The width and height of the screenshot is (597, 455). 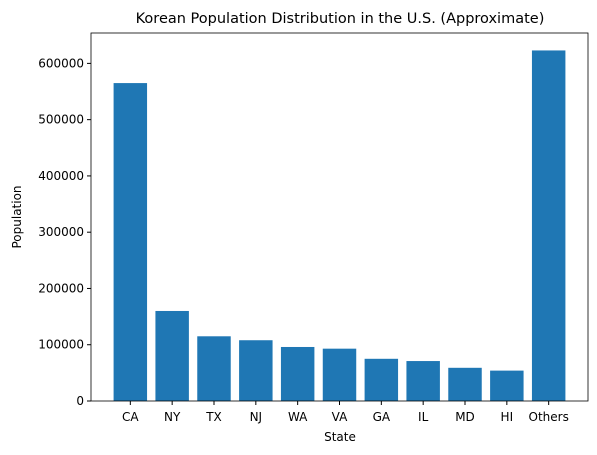 I want to click on x-tick-label: MD, so click(x=465, y=417).